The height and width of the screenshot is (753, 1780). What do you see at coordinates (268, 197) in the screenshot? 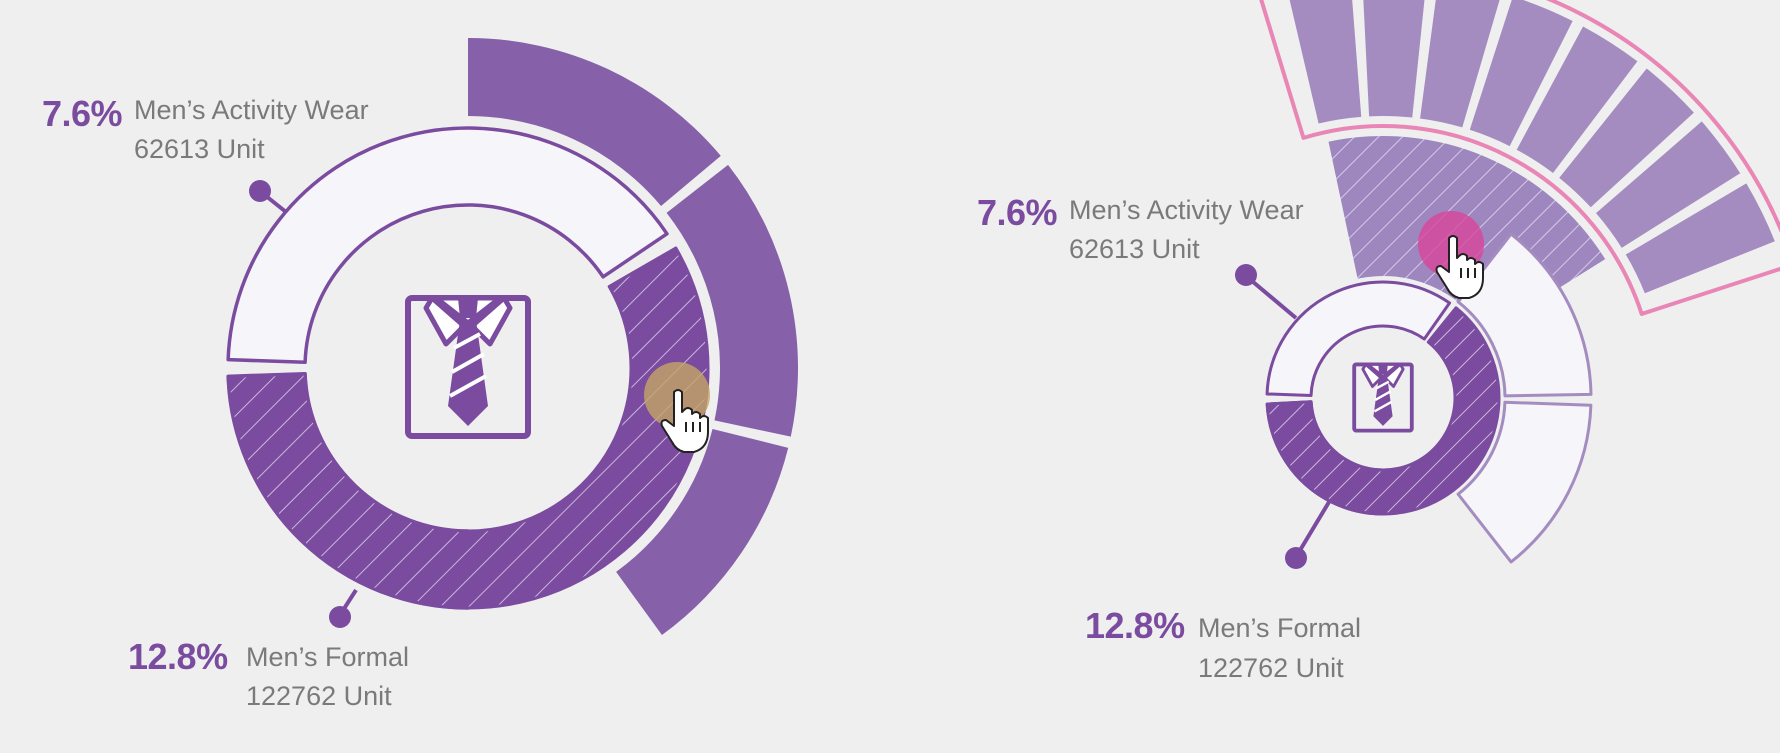
I see `leader-line-activity-left` at bounding box center [268, 197].